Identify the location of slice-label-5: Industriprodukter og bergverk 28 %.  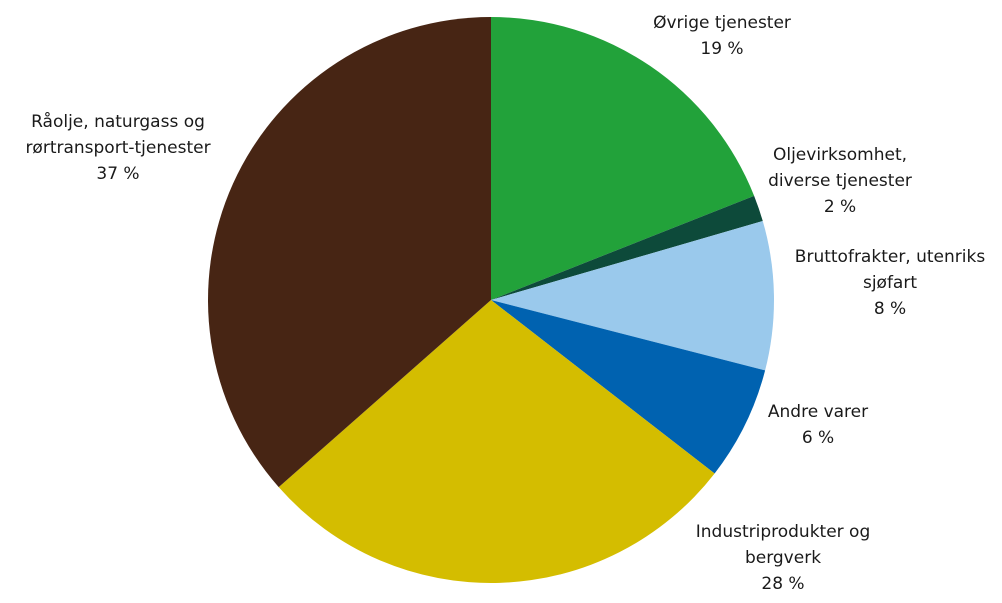
(783, 558).